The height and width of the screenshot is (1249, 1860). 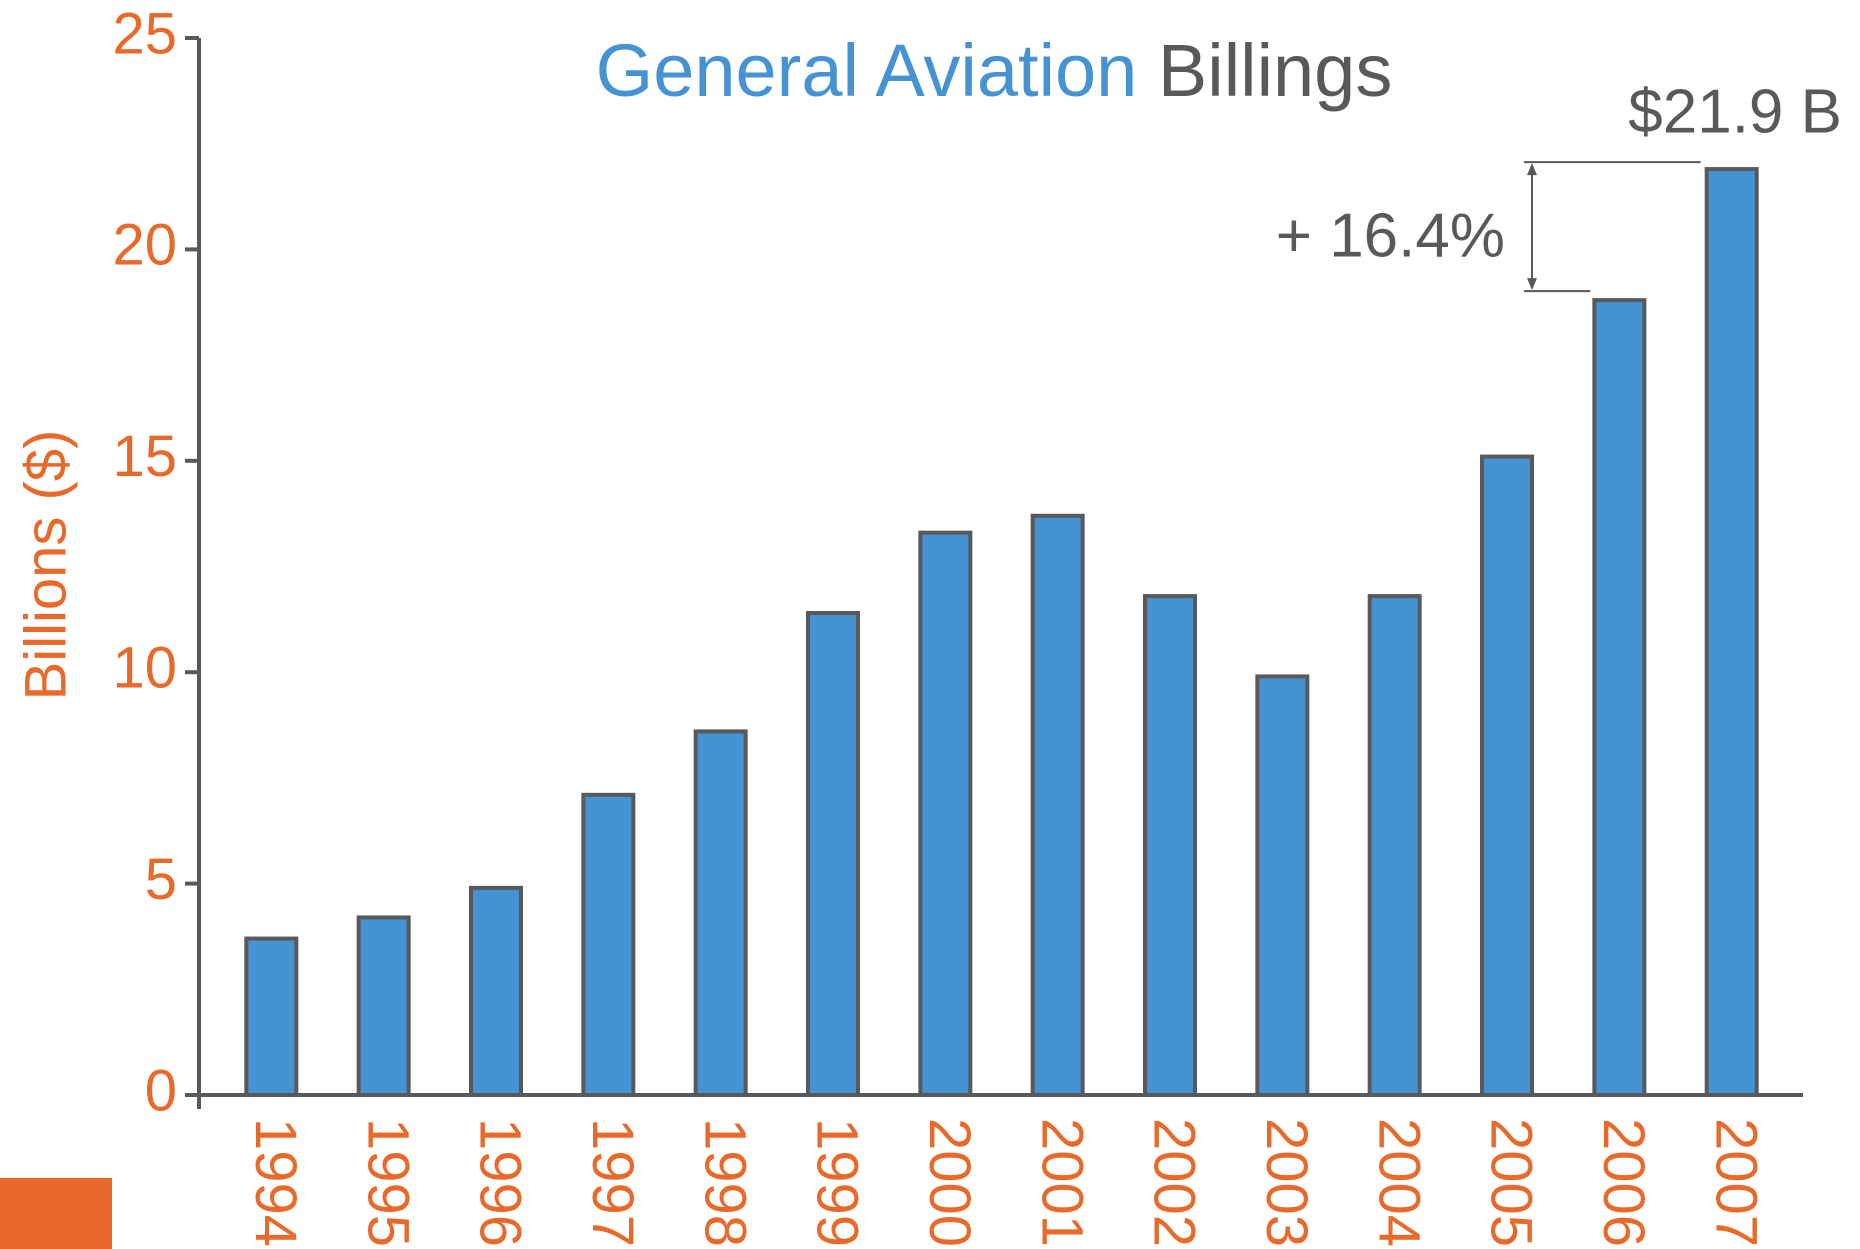 What do you see at coordinates (144, 245) in the screenshot?
I see `y-tick-label: 20` at bounding box center [144, 245].